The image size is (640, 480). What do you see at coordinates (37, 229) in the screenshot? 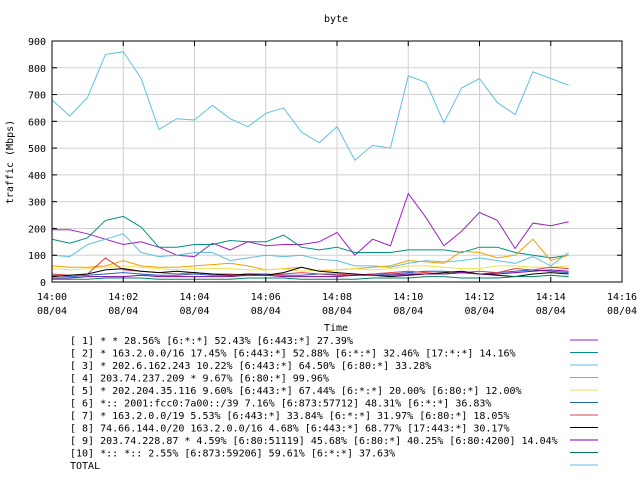
I see `y-tick-label: 200` at bounding box center [37, 229].